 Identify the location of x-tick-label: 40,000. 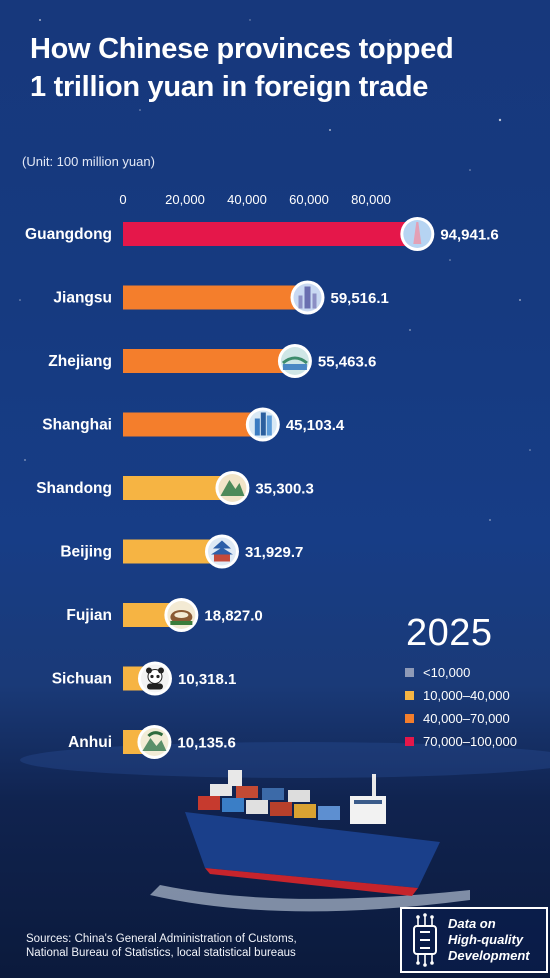
(247, 199).